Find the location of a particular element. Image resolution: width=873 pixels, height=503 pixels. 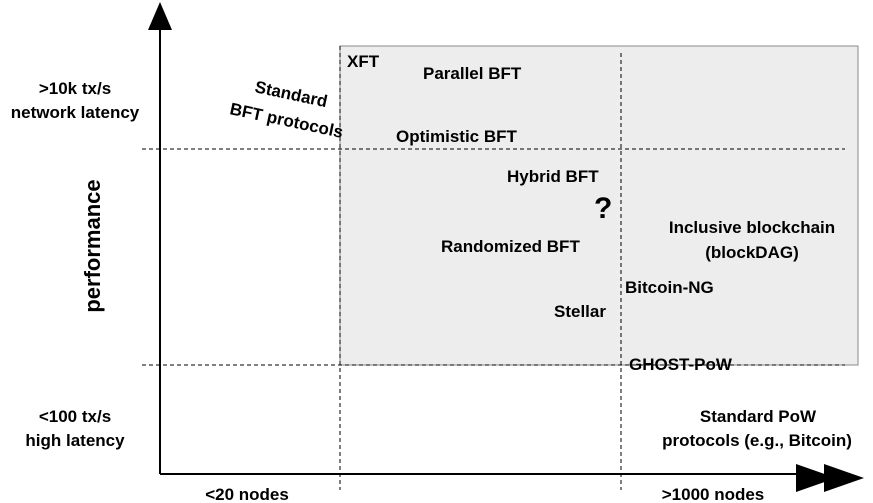

x-many-nodes-label: >1000 nodes is located at coordinates (713, 494).